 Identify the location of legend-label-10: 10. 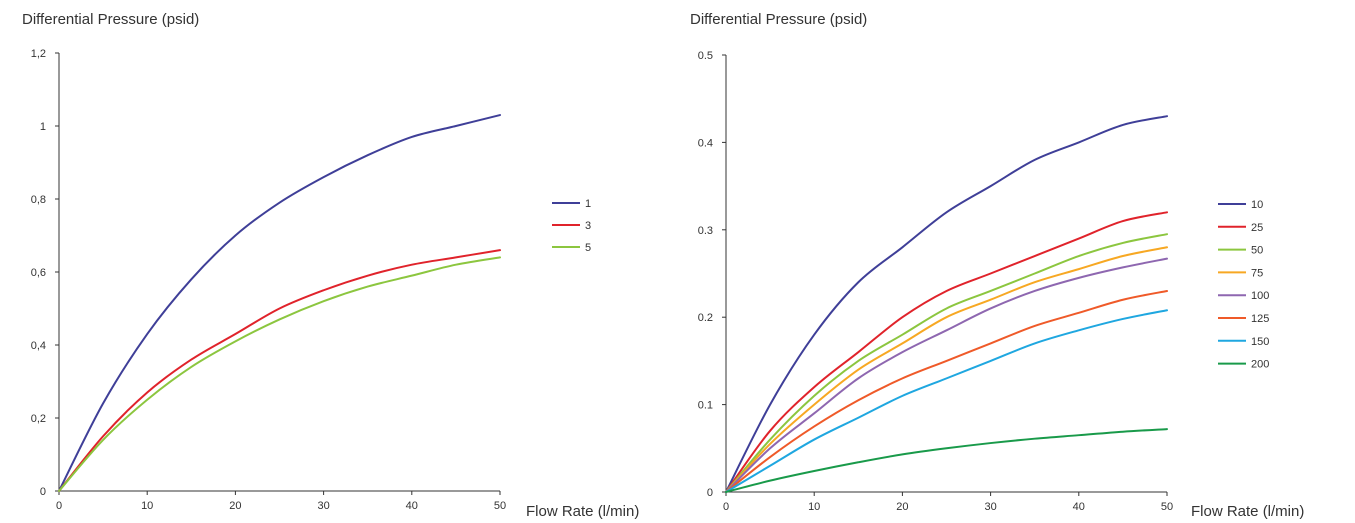
(1257, 205).